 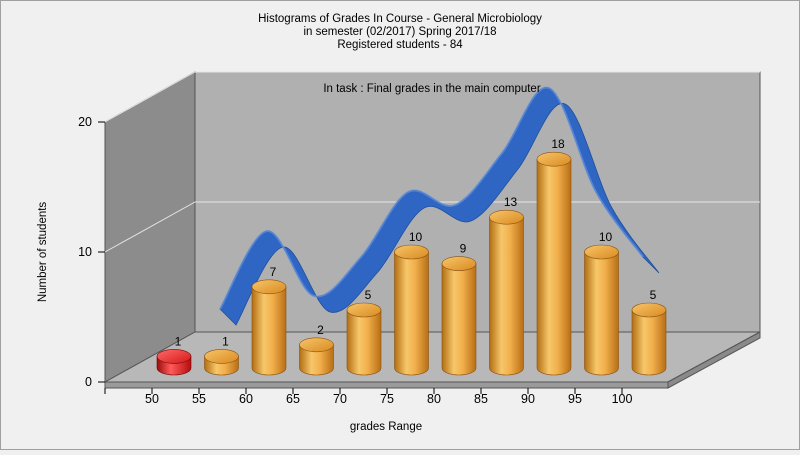 I want to click on x-tick-label: 95, so click(x=575, y=399).